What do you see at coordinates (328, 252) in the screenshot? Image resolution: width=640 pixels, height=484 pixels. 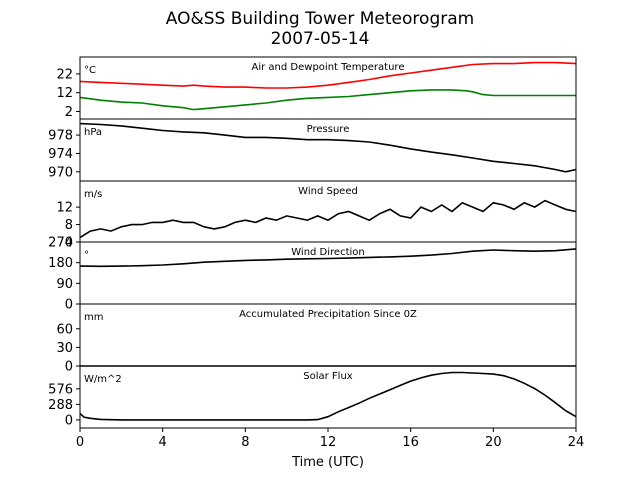 I see `panel-3-title: Wind Direction` at bounding box center [328, 252].